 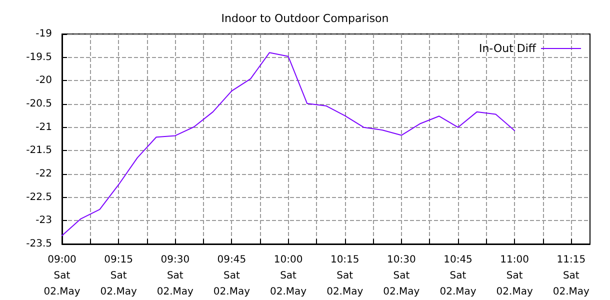 What do you see at coordinates (62, 276) in the screenshot?
I see `x-tick-label: 09:00 Sat 02.May` at bounding box center [62, 276].